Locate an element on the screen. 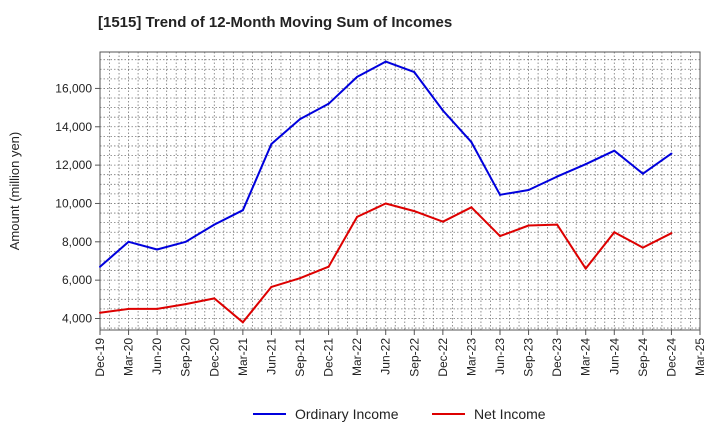 Image resolution: width=720 pixels, height=440 pixels. x-tick-label: Mar-22 is located at coordinates (357, 357).